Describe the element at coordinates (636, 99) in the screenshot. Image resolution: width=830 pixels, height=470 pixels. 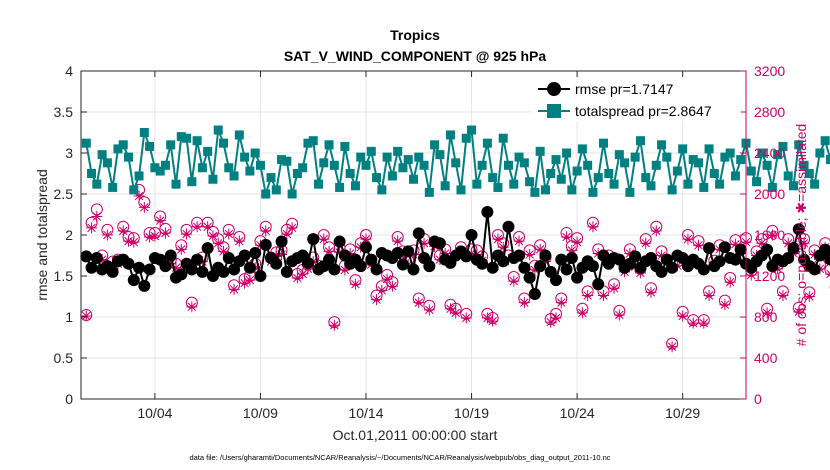
I see `legend: rmse pr=1.7147 totalspread pr=2.8647` at that location.